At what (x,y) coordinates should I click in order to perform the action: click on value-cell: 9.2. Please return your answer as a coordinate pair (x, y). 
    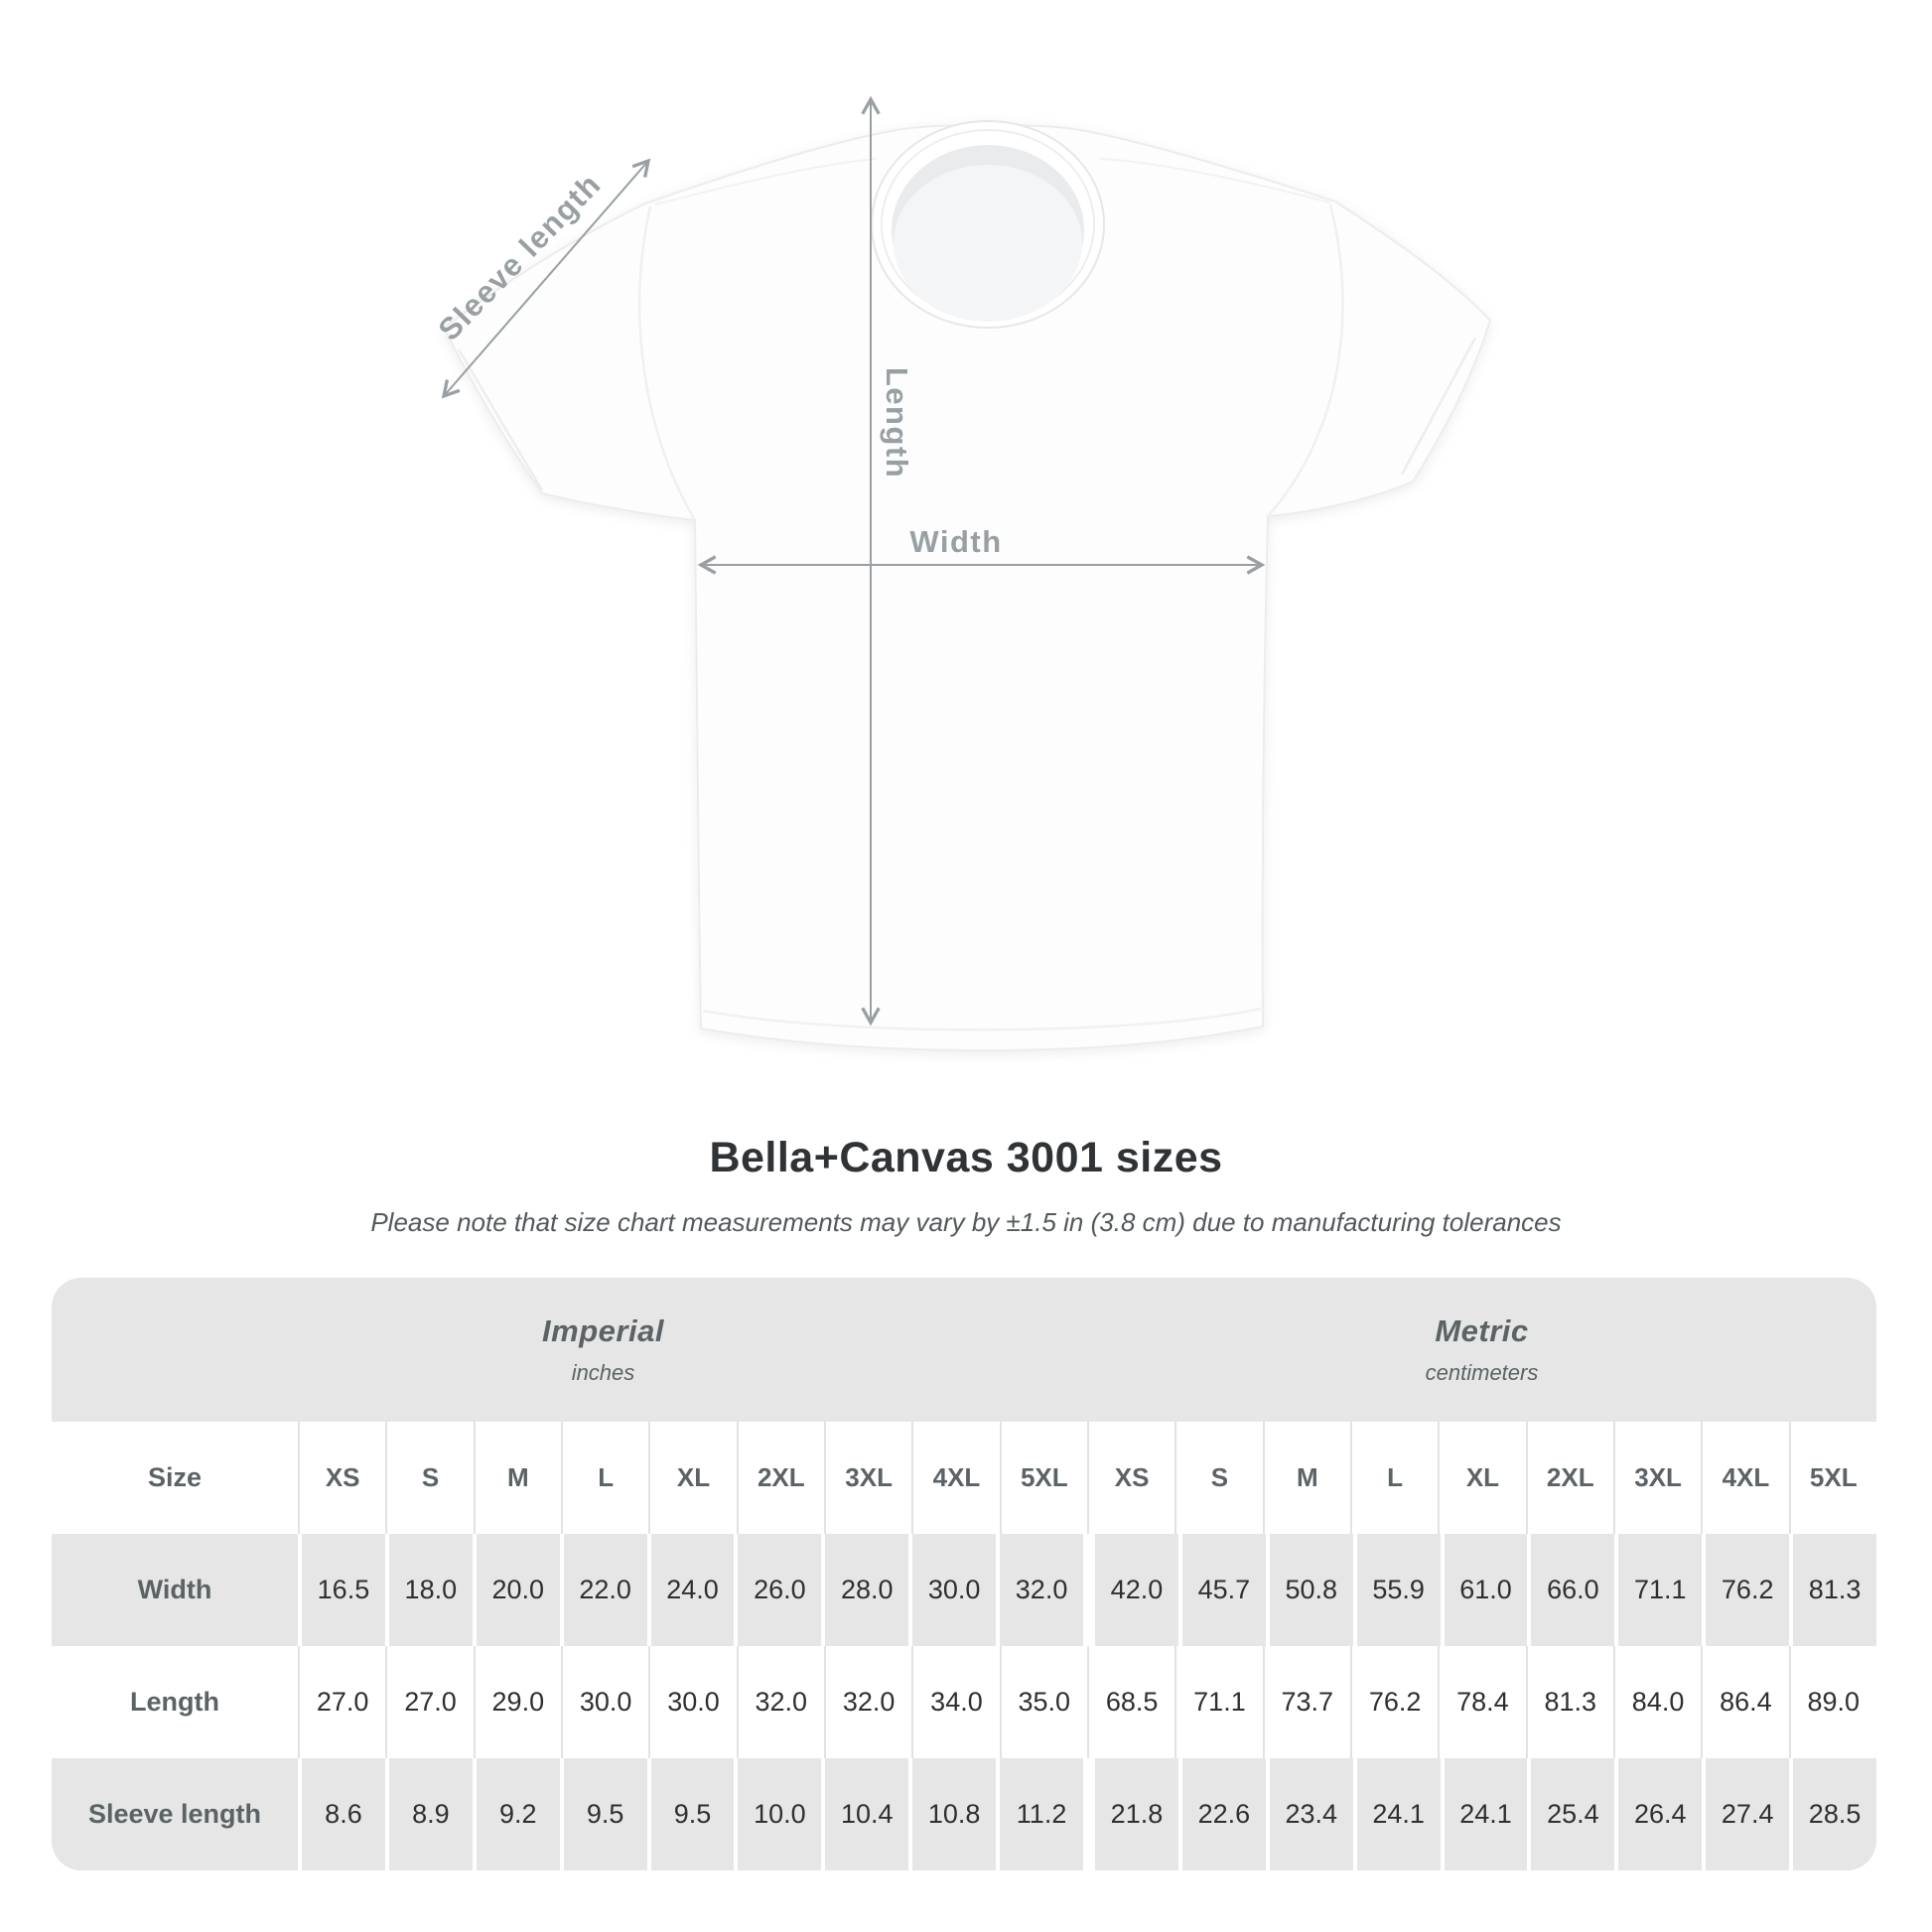
    Looking at the image, I should click on (516, 1814).